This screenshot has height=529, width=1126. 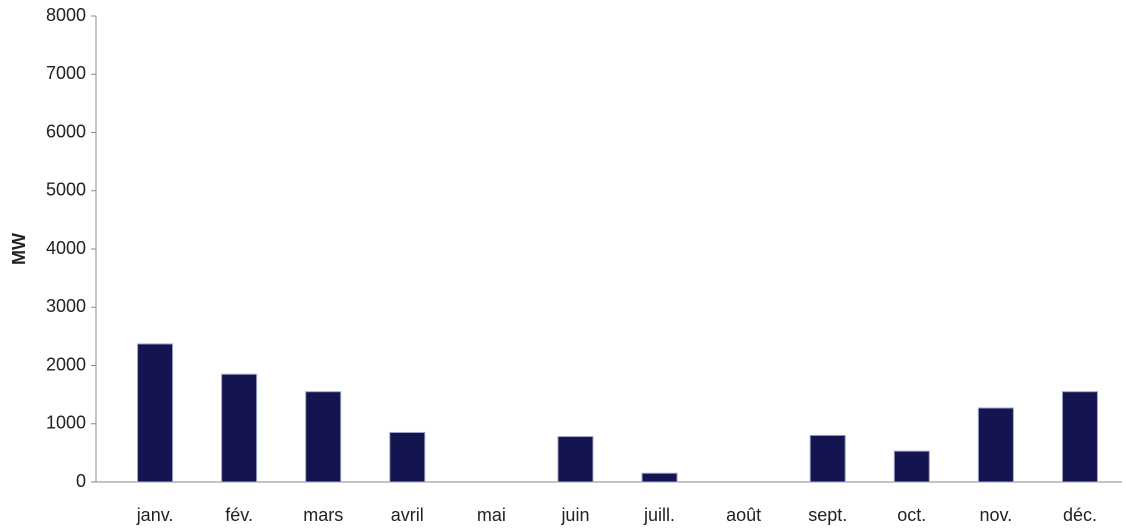 I want to click on y-axis-label: MW, so click(x=19, y=249).